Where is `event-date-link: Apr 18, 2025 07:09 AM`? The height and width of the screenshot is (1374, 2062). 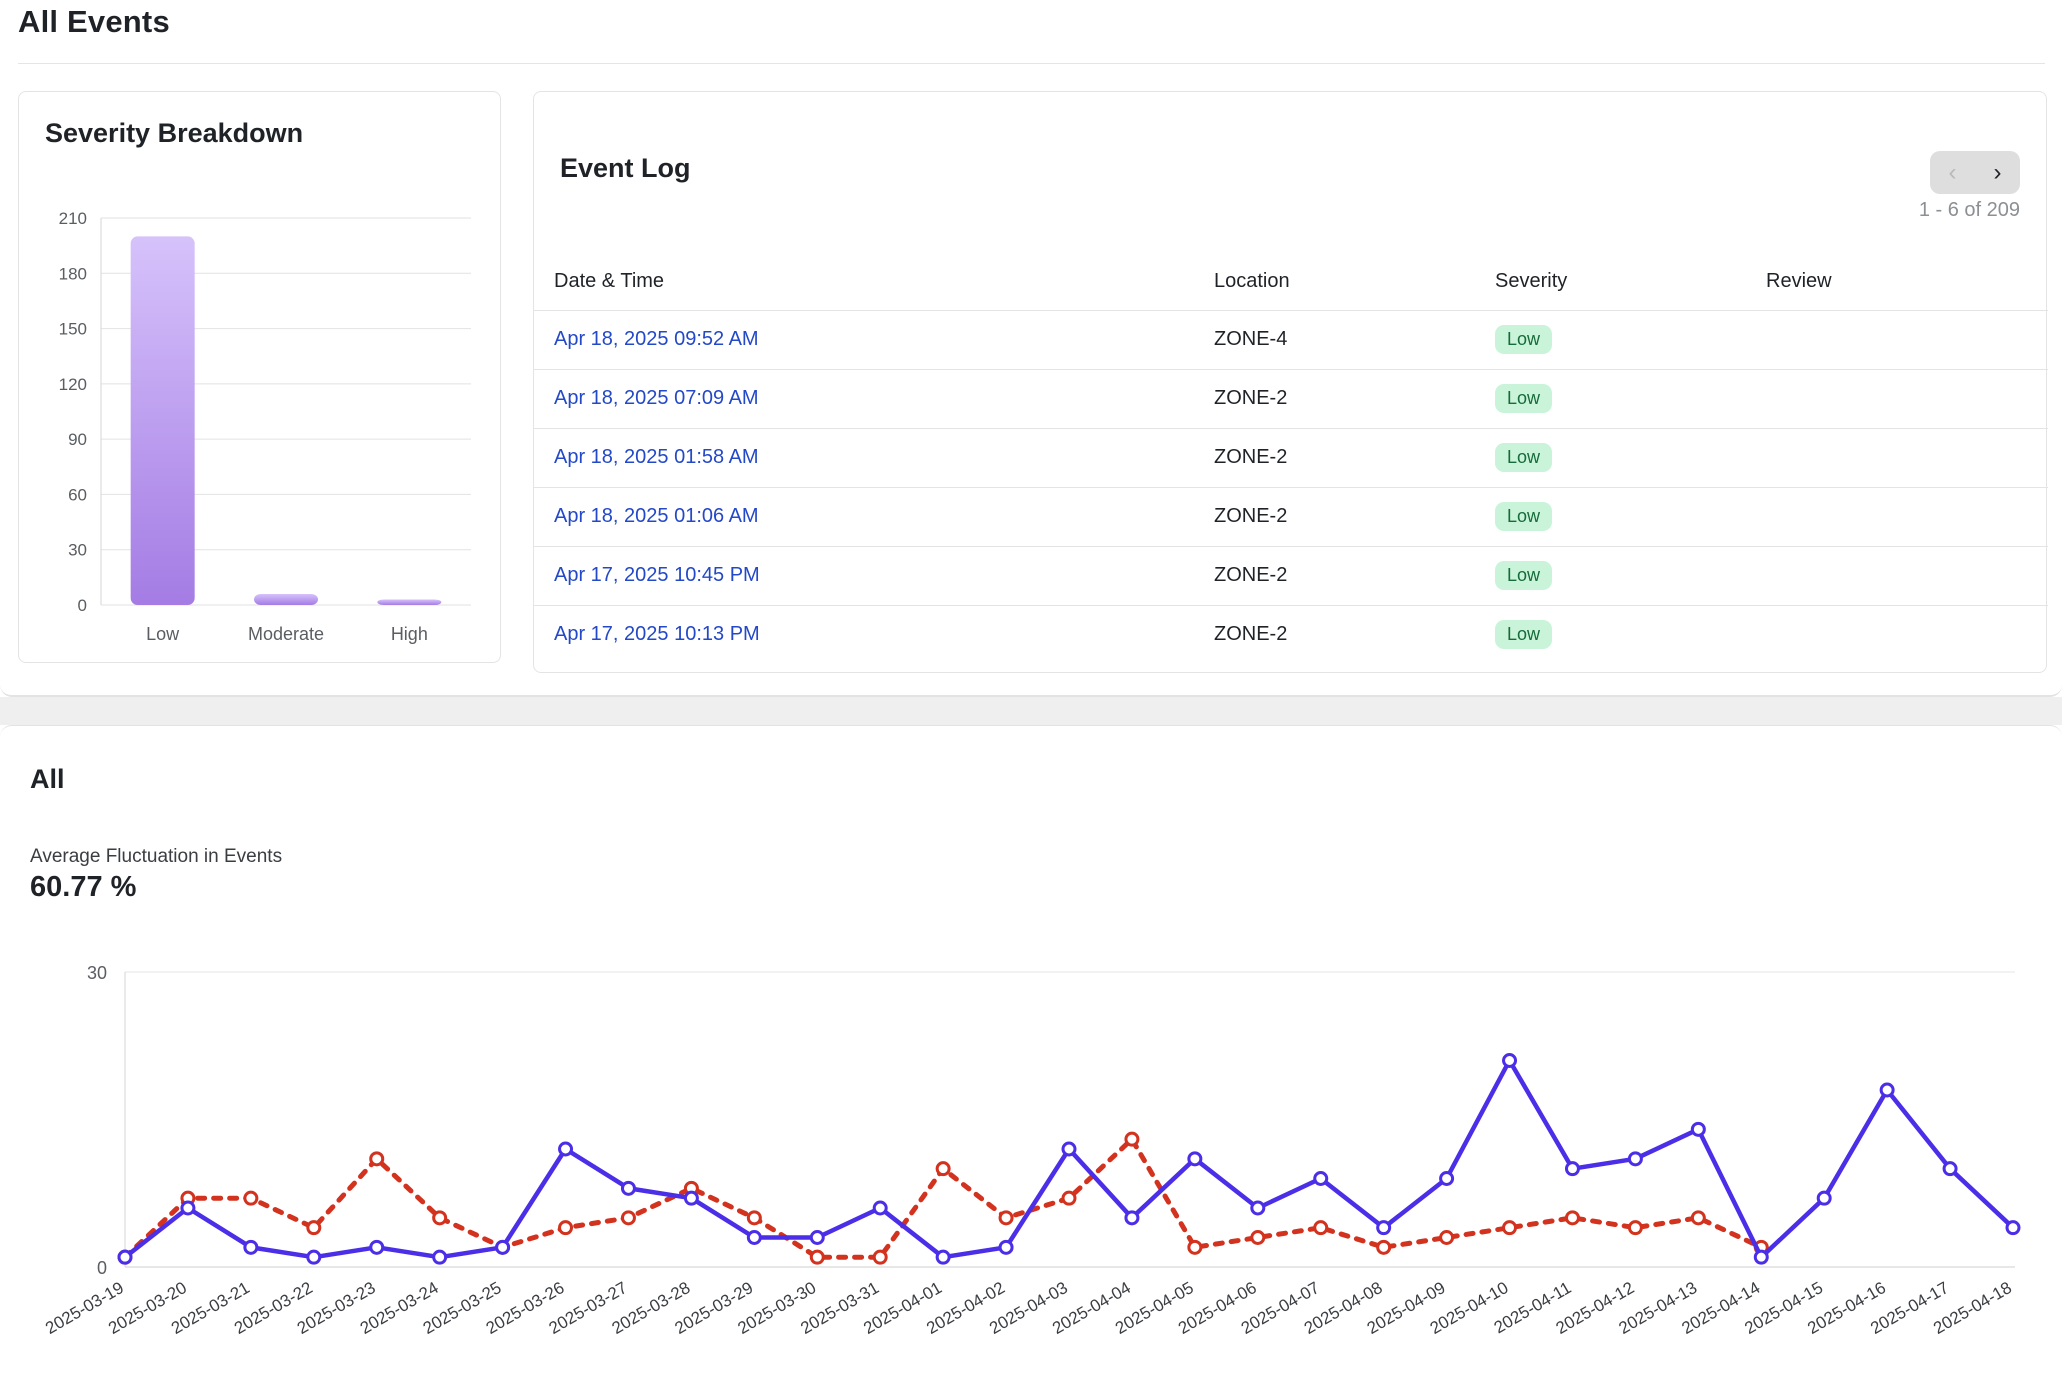 event-date-link: Apr 18, 2025 07:09 AM is located at coordinates (656, 398).